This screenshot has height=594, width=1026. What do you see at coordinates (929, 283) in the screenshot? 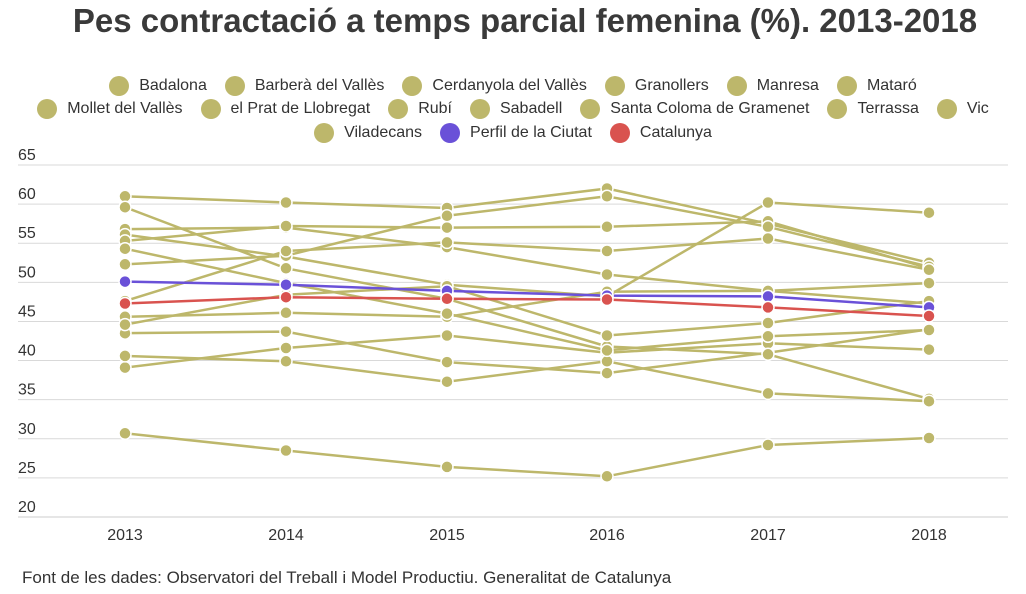
I see `data-point-badalona-2018` at bounding box center [929, 283].